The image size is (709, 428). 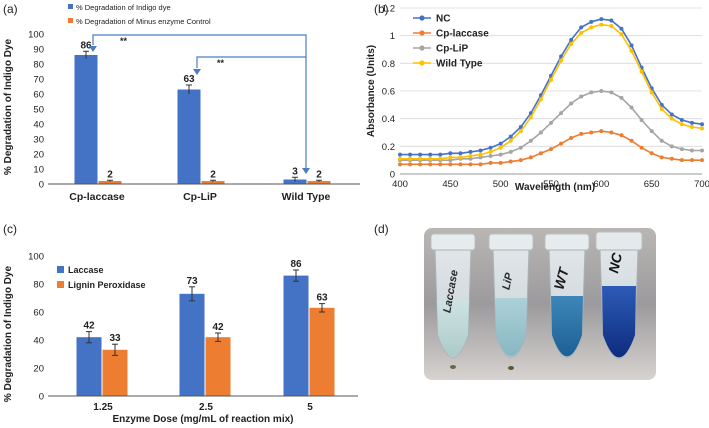 What do you see at coordinates (388, 147) in the screenshot?
I see `y-tick-label: 0.2` at bounding box center [388, 147].